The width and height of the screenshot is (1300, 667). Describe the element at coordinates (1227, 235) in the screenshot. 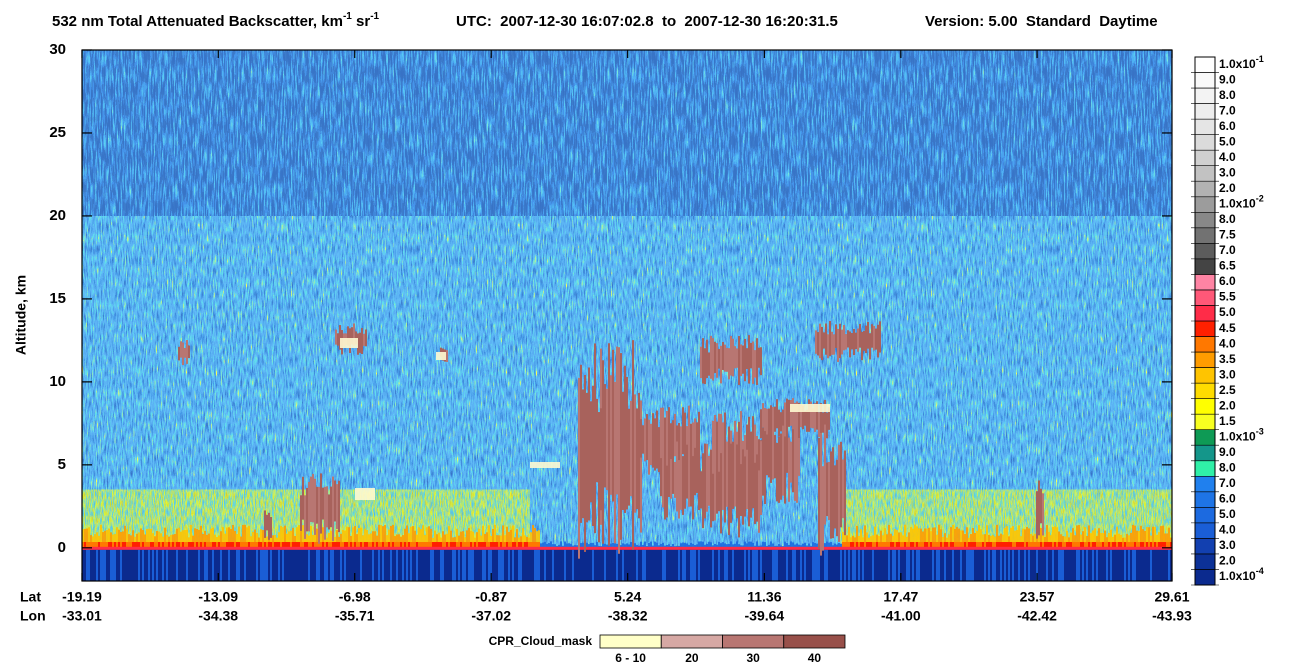

I see `colorbar-label: 7.5` at that location.